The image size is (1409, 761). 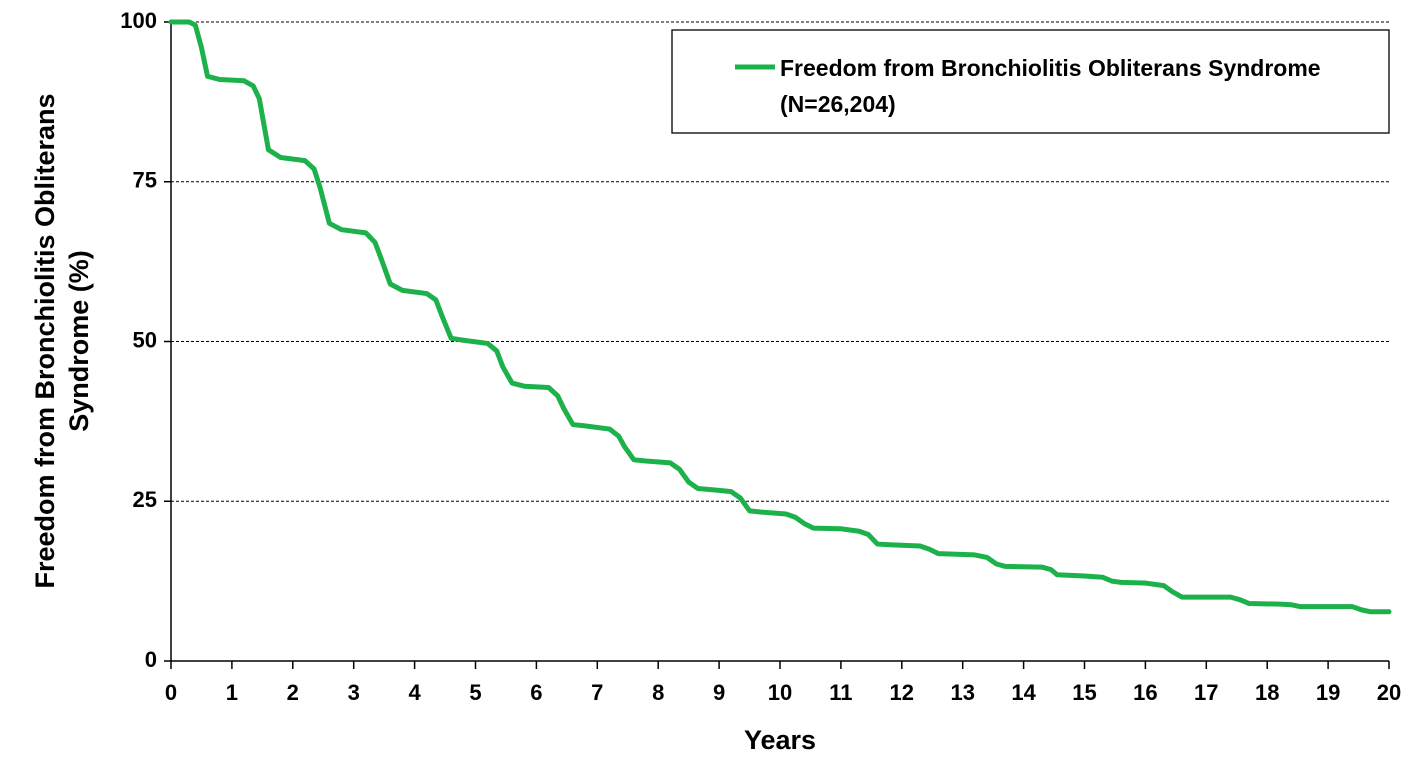 What do you see at coordinates (171, 692) in the screenshot?
I see `x-tick-label: 0` at bounding box center [171, 692].